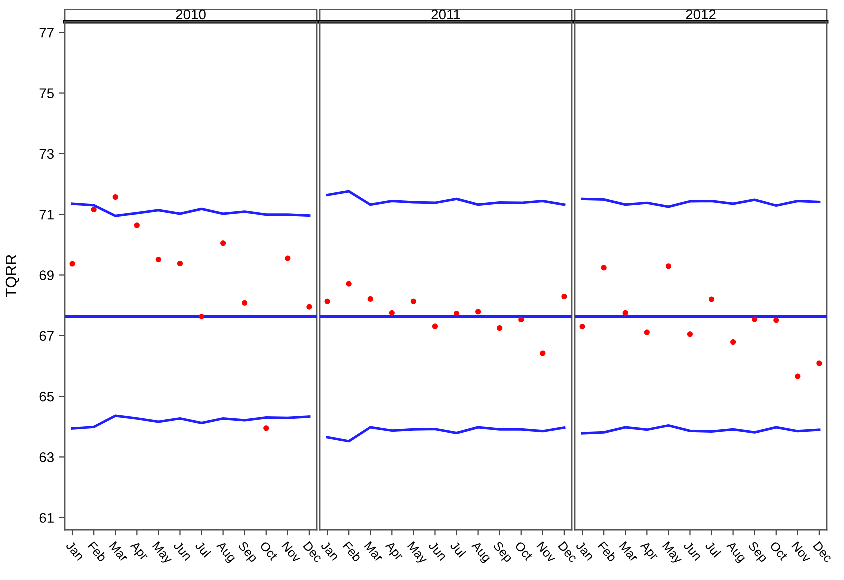 The height and width of the screenshot is (580, 844). What do you see at coordinates (47, 518) in the screenshot?
I see `y-tick-label: 61` at bounding box center [47, 518].